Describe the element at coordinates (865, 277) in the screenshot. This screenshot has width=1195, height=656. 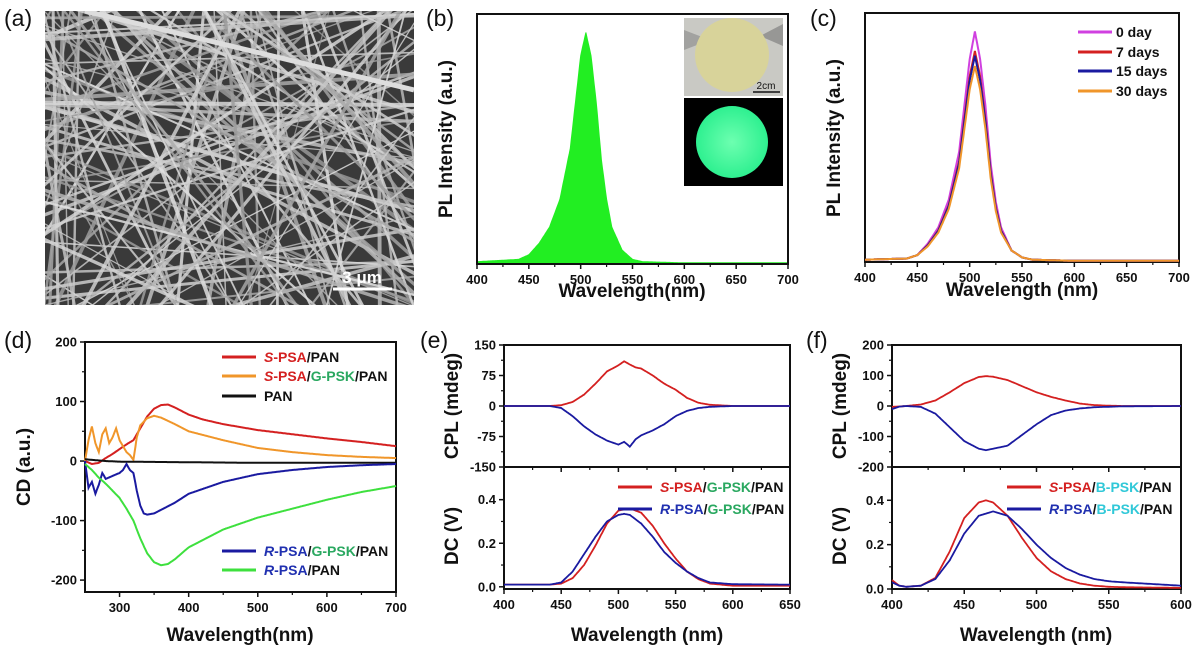
I see `x-tick-label: 400` at that location.